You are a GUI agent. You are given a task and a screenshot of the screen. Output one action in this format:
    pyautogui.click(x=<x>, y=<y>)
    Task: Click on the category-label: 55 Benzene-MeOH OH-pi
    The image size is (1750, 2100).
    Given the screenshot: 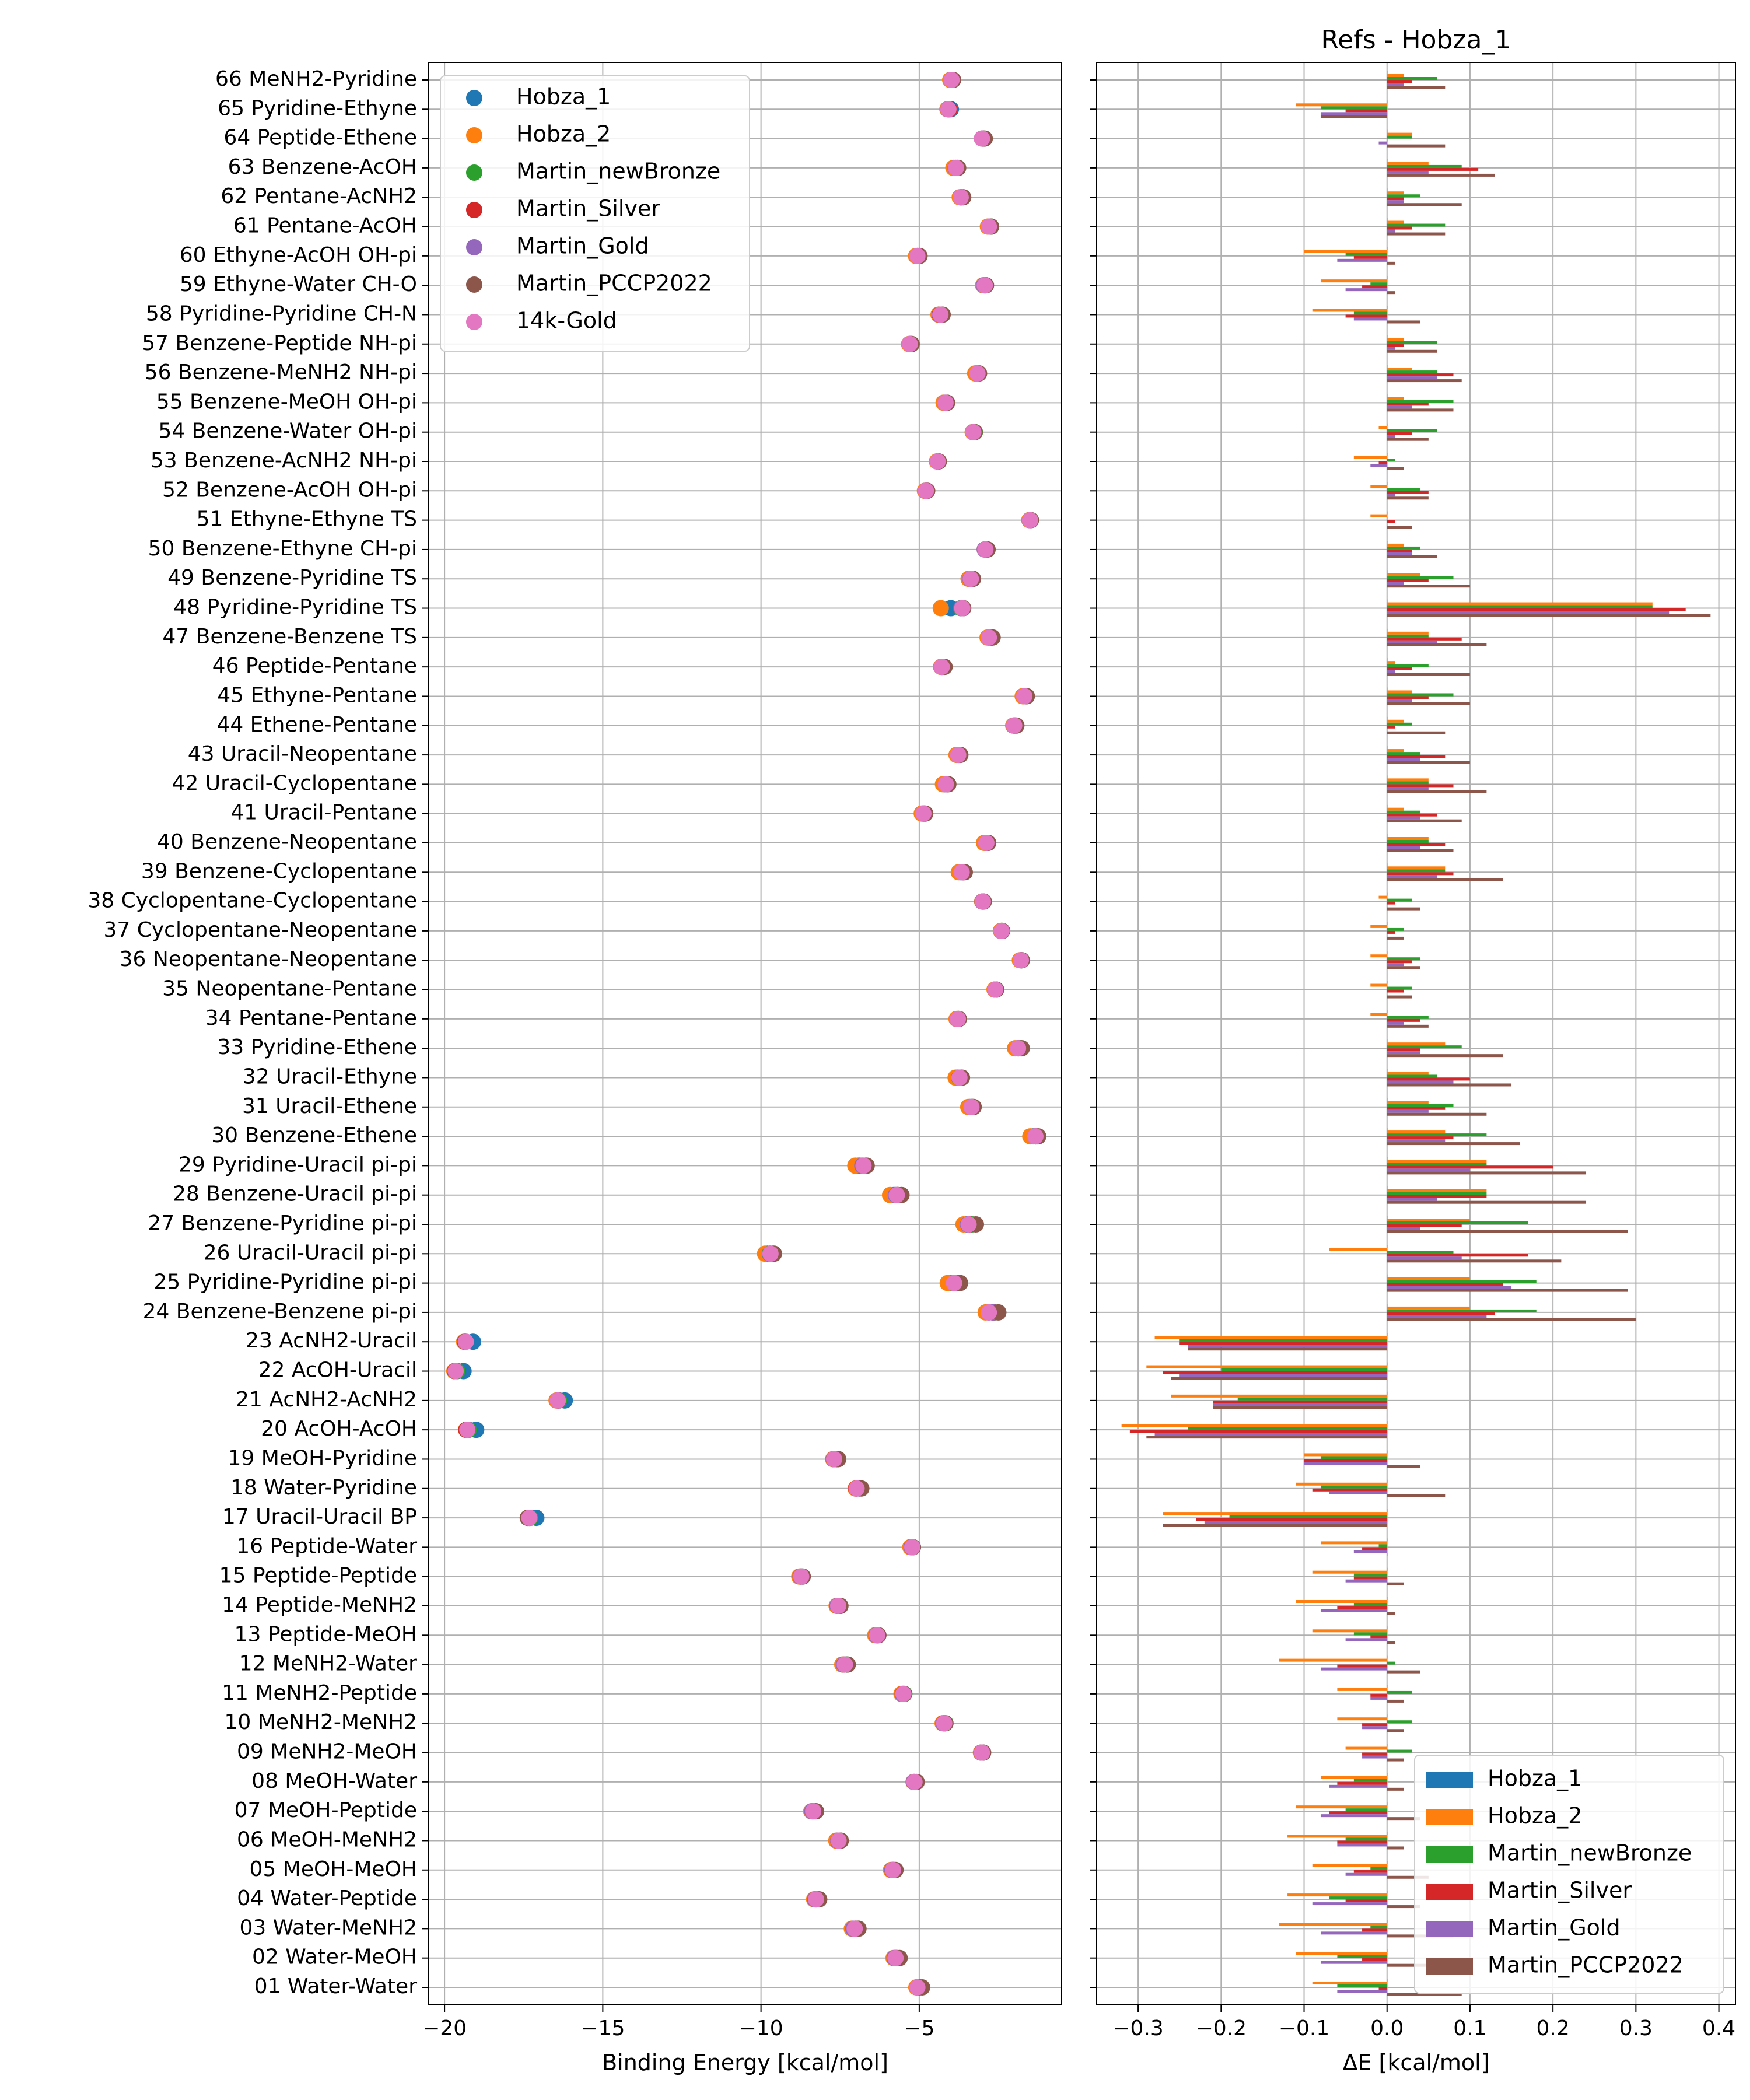 What is the action you would take?
    pyautogui.click(x=286, y=402)
    